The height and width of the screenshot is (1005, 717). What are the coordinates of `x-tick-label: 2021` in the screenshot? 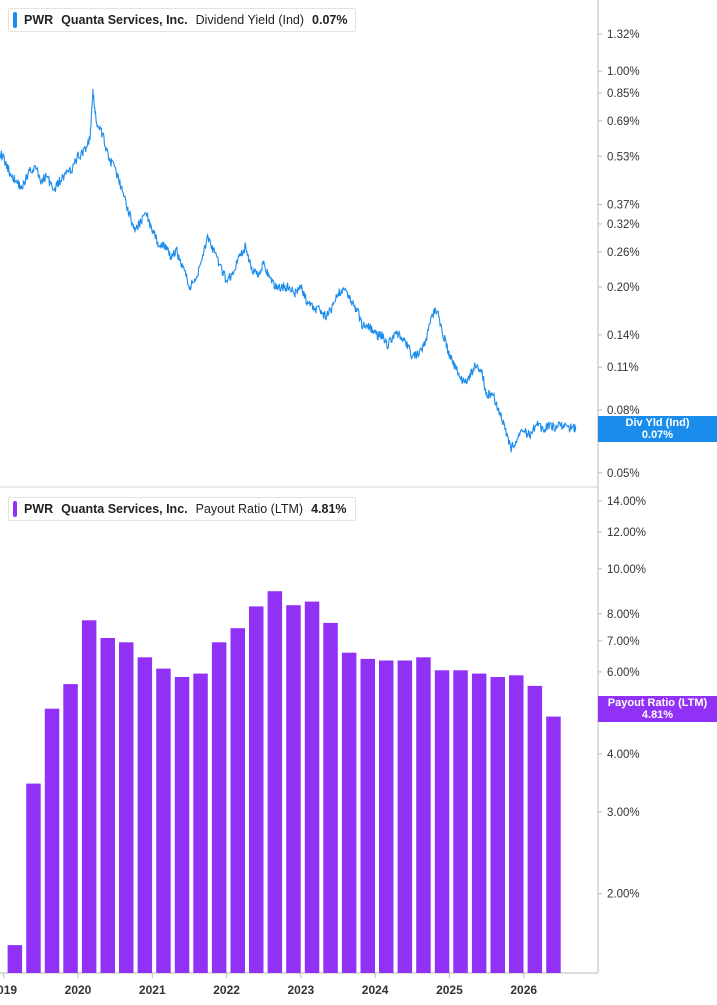 It's located at (152, 990).